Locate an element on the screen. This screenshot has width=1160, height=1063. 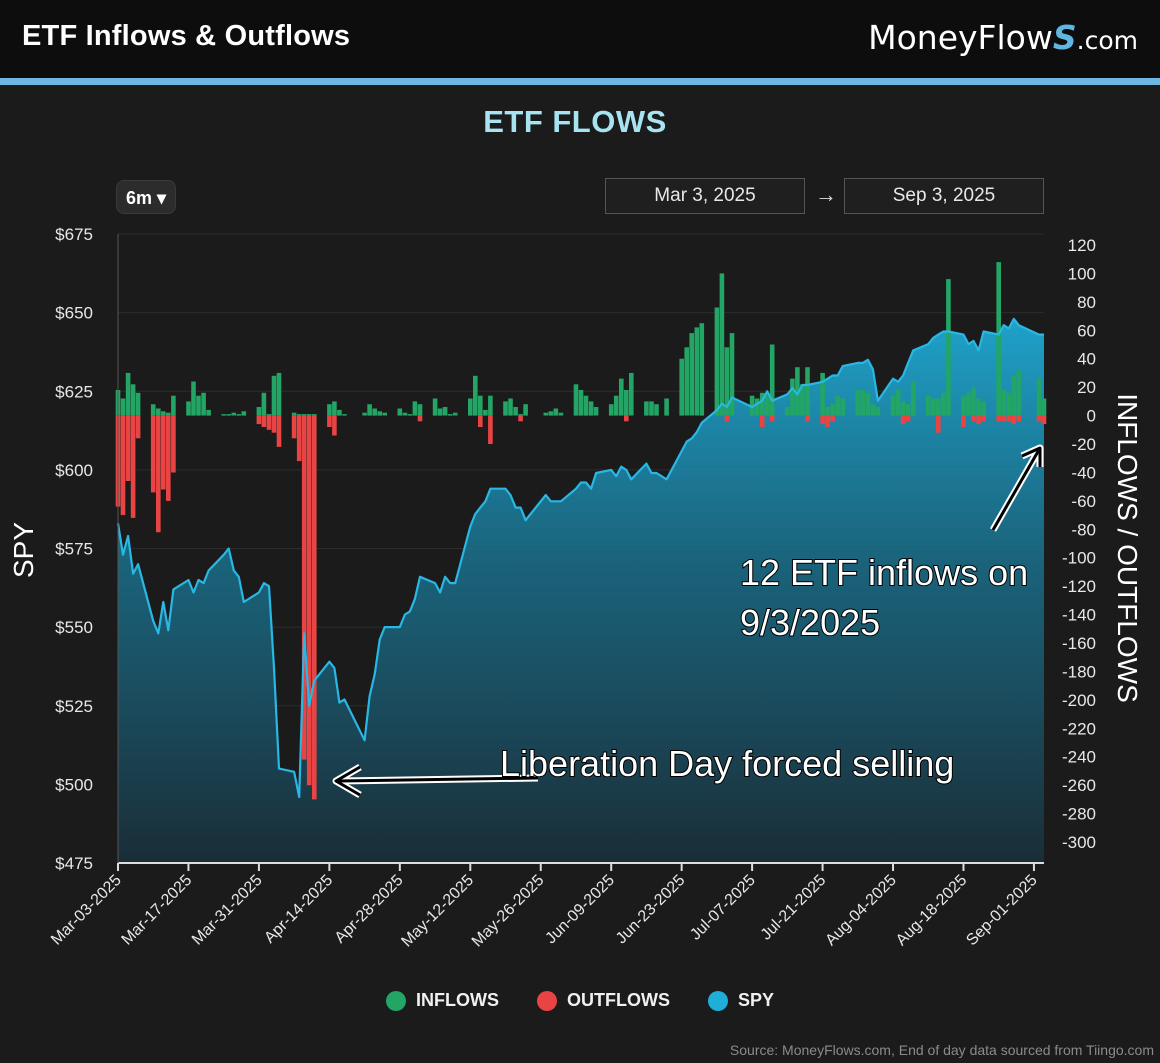
right-tick-label: 80 is located at coordinates (1086, 302).